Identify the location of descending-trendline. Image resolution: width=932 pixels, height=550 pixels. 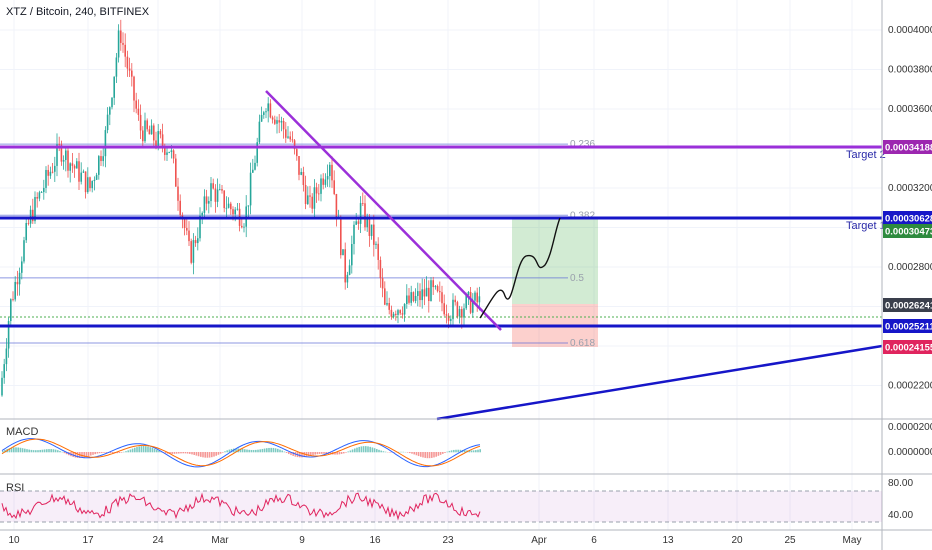
(383, 210).